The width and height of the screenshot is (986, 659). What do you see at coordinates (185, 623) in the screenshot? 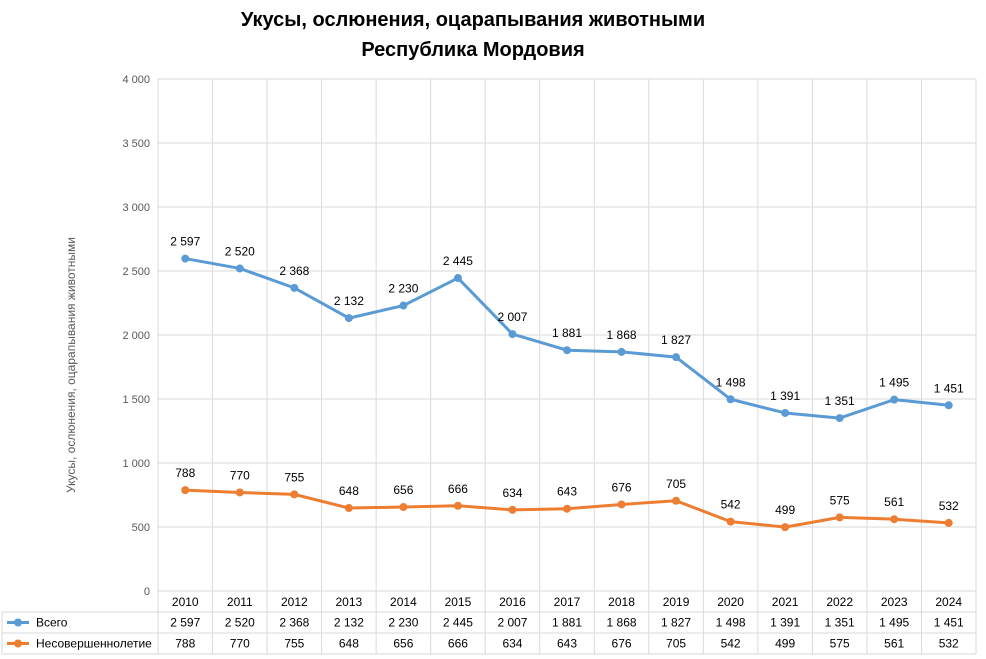
I see `table-cell: 2 597` at bounding box center [185, 623].